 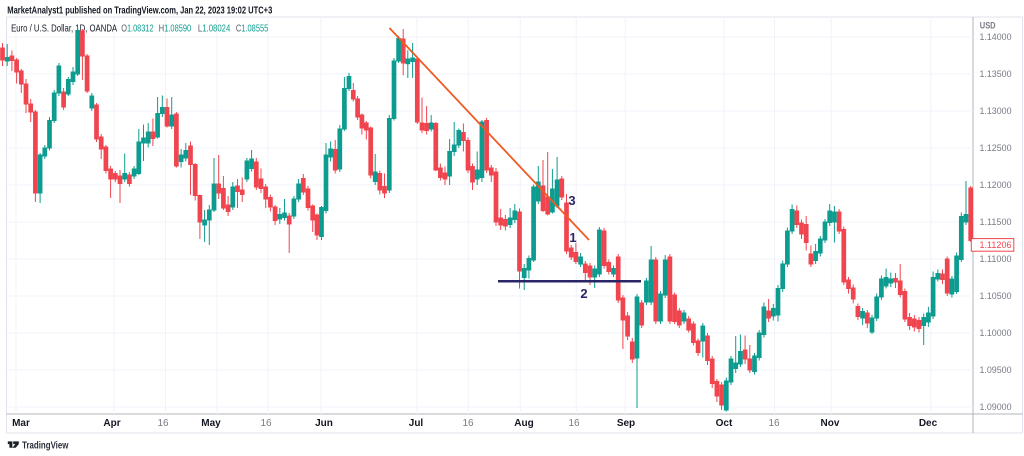 I want to click on svg-text: USD, so click(x=988, y=25).